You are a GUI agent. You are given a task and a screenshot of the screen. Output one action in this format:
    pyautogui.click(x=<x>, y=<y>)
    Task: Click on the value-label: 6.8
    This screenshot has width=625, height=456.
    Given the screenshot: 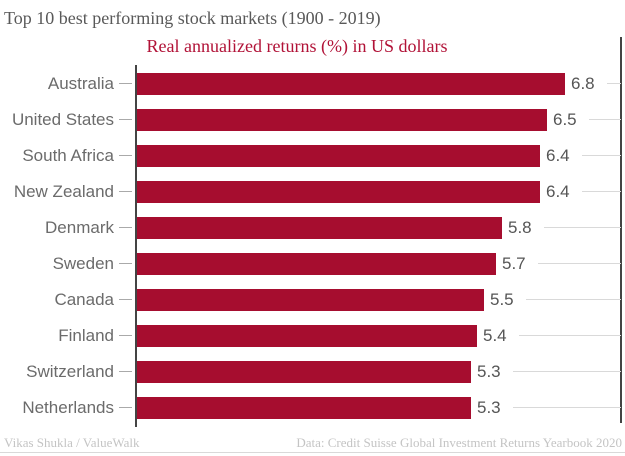 What is the action you would take?
    pyautogui.click(x=583, y=83)
    